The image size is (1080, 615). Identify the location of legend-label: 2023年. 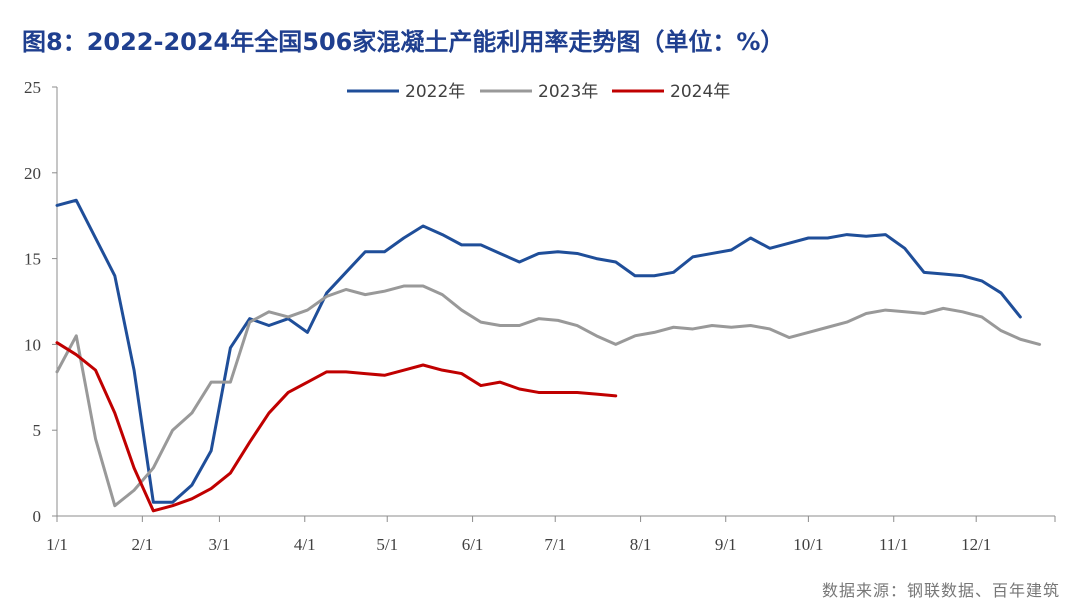
(568, 92).